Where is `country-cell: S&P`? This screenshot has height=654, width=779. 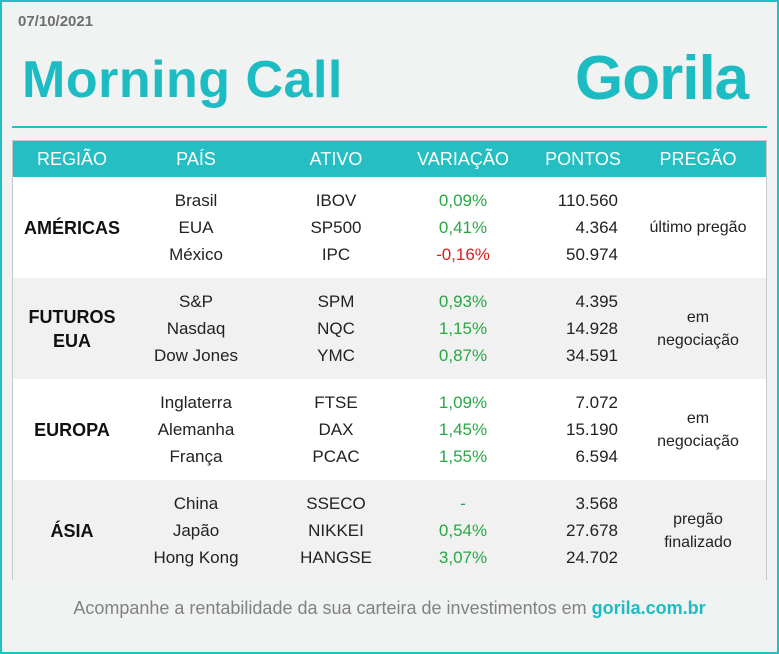
country-cell: S&P is located at coordinates (196, 301).